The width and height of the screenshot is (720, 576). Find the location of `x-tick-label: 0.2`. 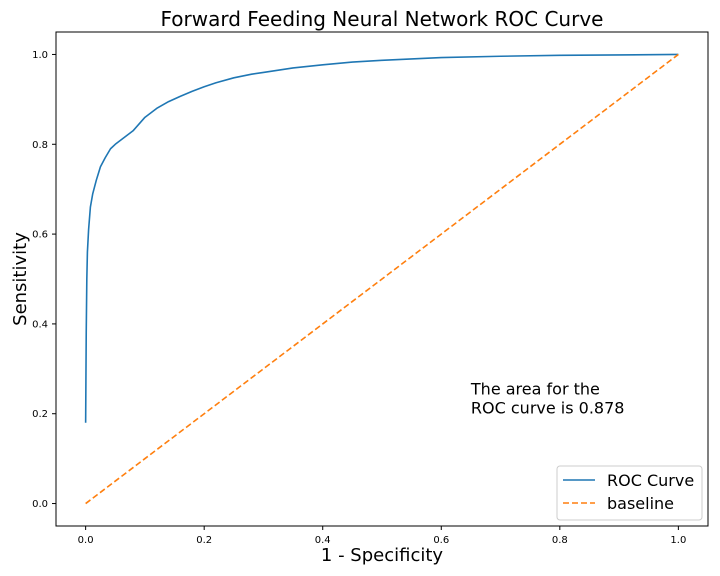

x-tick-label: 0.2 is located at coordinates (204, 540).